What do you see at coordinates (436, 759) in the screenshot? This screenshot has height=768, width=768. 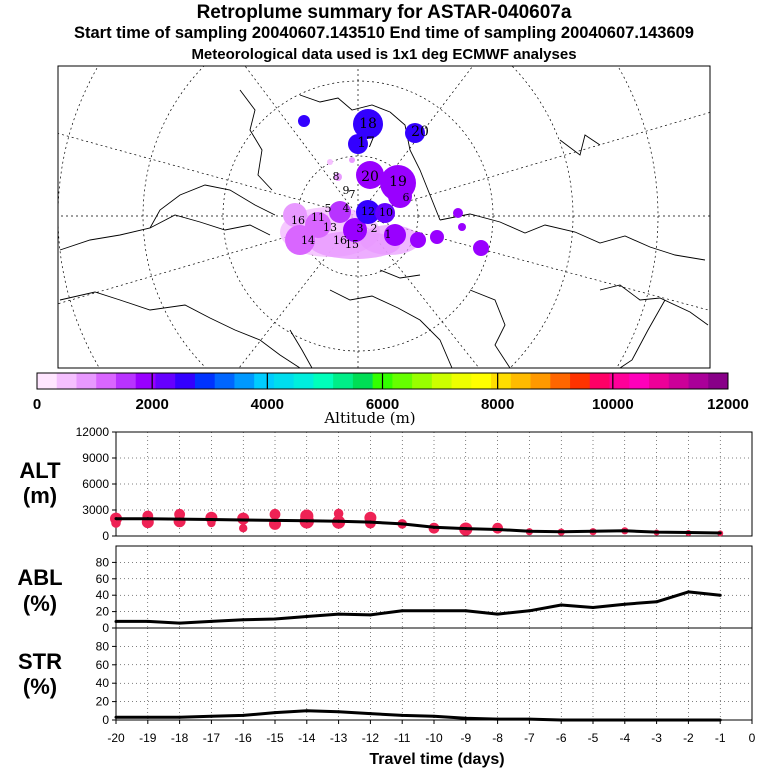 I see `x-axis-label: Travel time (days)` at bounding box center [436, 759].